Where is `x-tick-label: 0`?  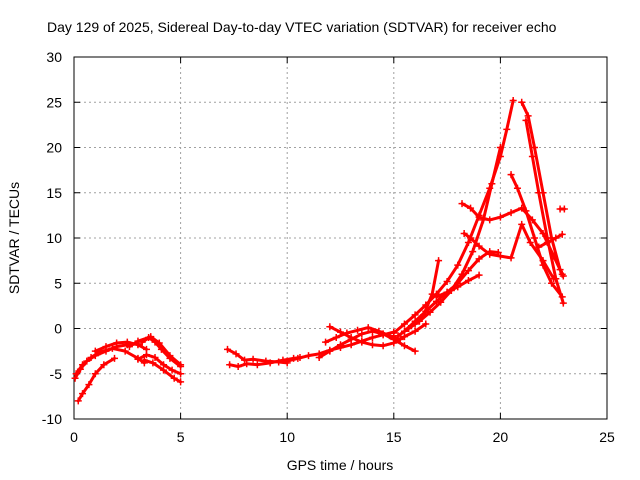
x-tick-label: 0 is located at coordinates (74, 437).